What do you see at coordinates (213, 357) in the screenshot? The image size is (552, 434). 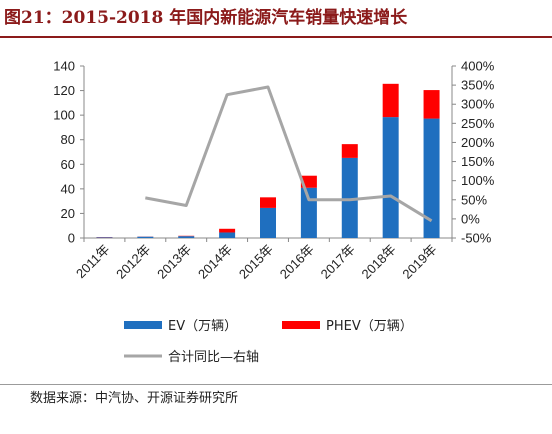 I see `legend-label-yoy: 合计同比—右轴` at bounding box center [213, 357].